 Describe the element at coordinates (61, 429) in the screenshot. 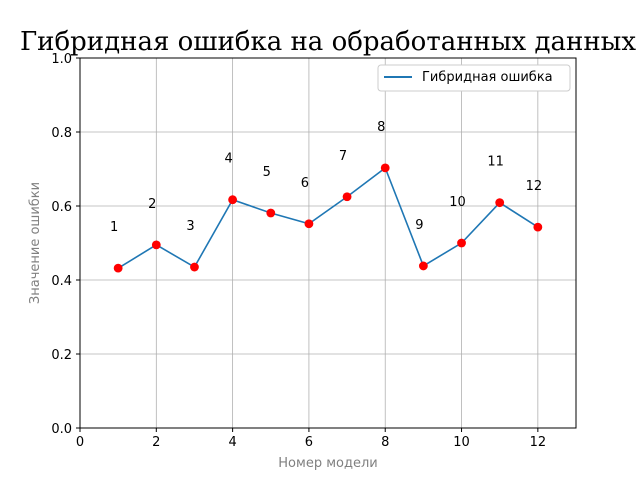

I see `y-tick-label: 0.0` at that location.